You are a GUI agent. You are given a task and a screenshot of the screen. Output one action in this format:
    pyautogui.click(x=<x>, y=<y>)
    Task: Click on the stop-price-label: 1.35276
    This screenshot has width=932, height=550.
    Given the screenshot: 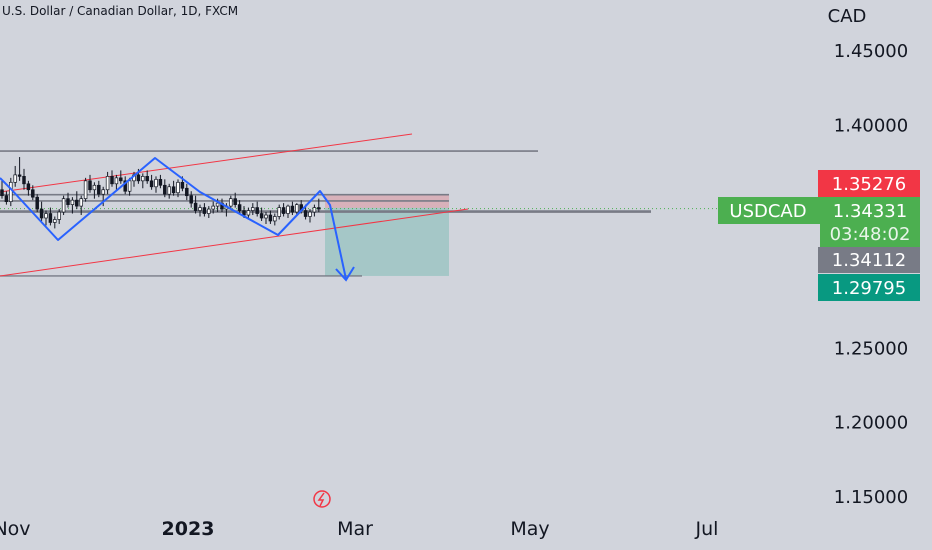 What is the action you would take?
    pyautogui.click(x=869, y=184)
    